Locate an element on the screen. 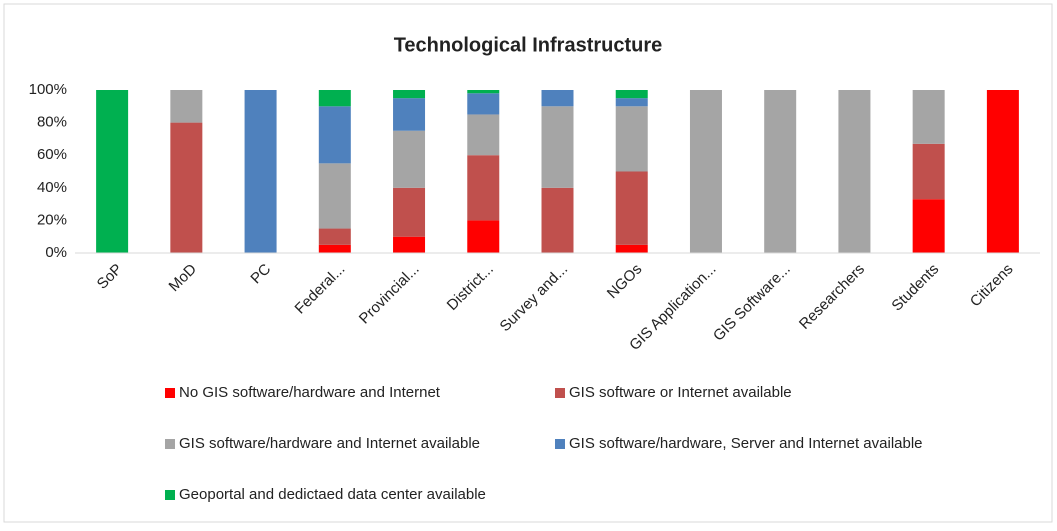 Image resolution: width=1057 pixels, height=531 pixels. legend-label: No GIS software/hardware and Internet is located at coordinates (310, 392).